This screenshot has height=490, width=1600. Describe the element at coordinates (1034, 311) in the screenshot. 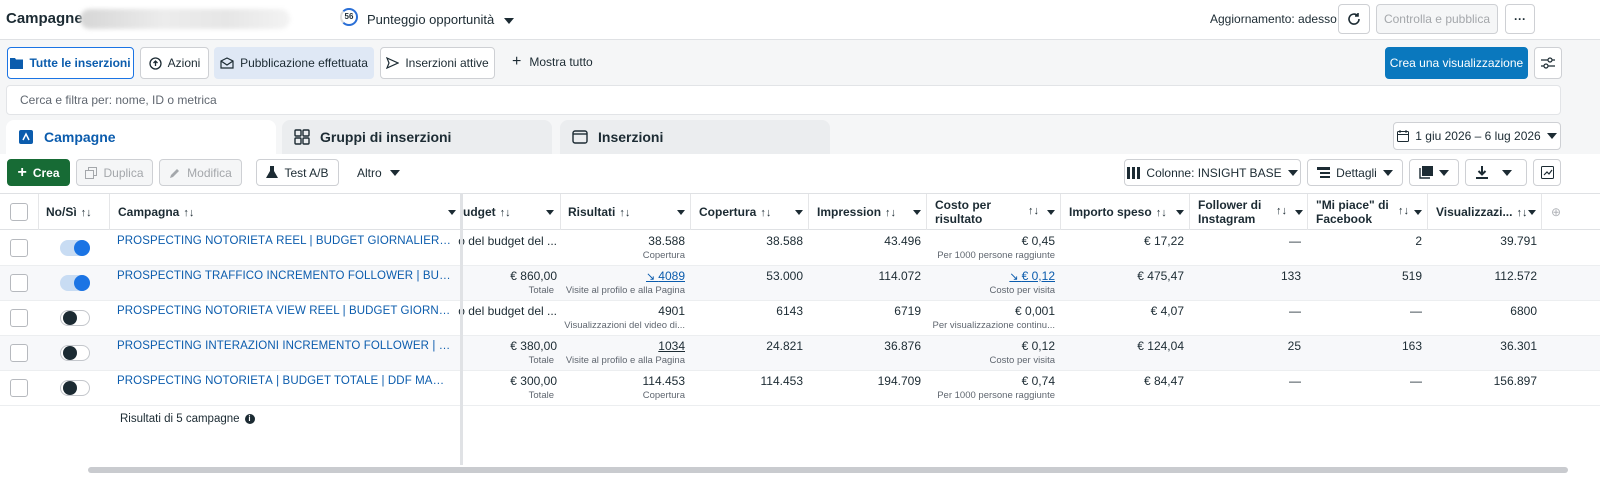

I see `cost-per-result-number: € 0,001` at that location.